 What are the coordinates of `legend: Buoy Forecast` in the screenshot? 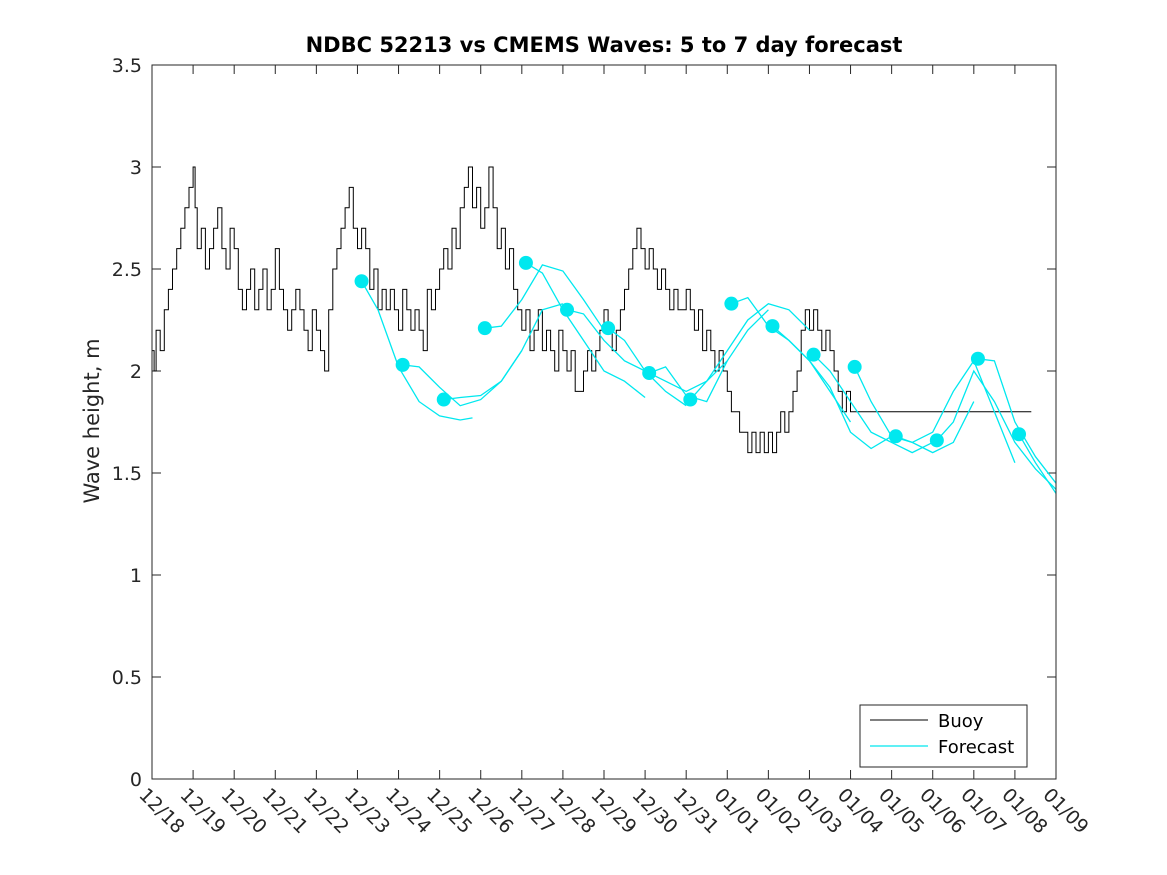 It's located at (943, 736).